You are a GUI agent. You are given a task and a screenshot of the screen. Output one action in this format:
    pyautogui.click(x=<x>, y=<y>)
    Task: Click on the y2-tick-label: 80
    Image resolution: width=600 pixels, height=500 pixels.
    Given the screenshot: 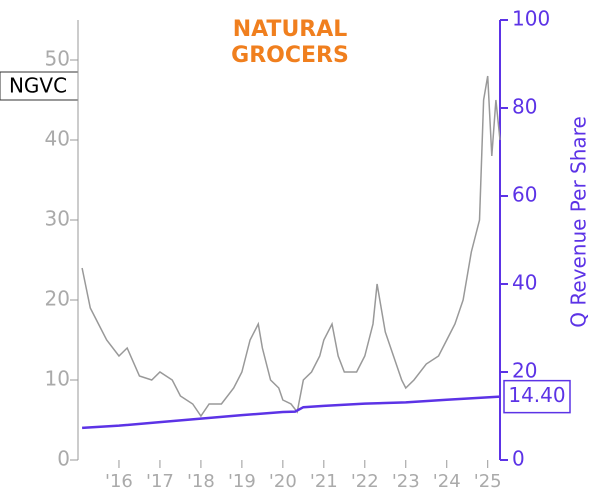 What is the action you would take?
    pyautogui.click(x=524, y=107)
    